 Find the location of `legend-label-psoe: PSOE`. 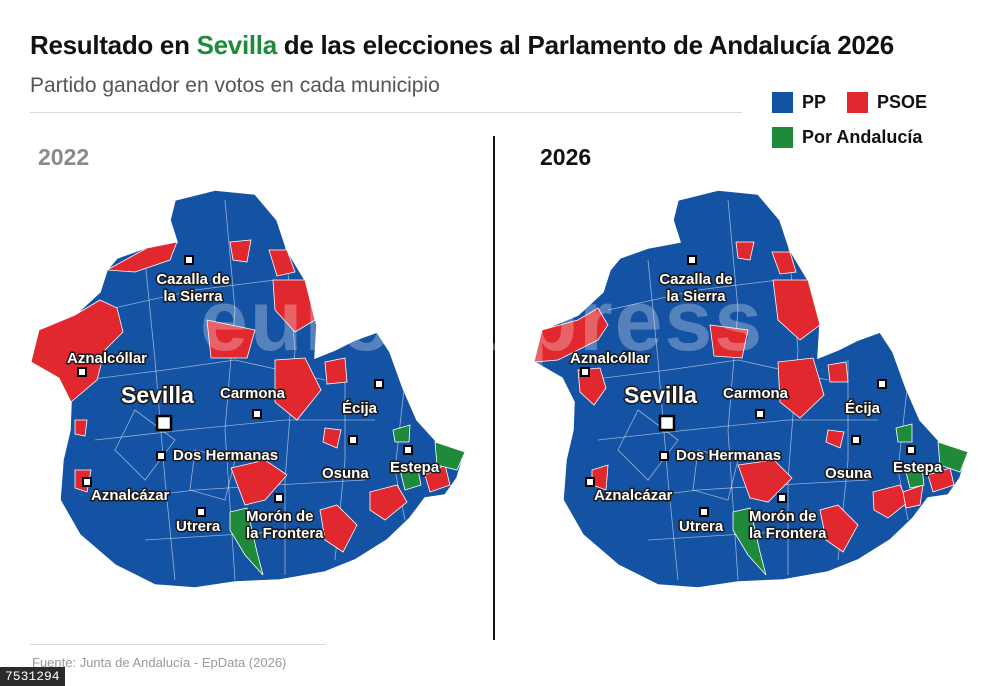

legend-label-psoe: PSOE is located at coordinates (902, 102).